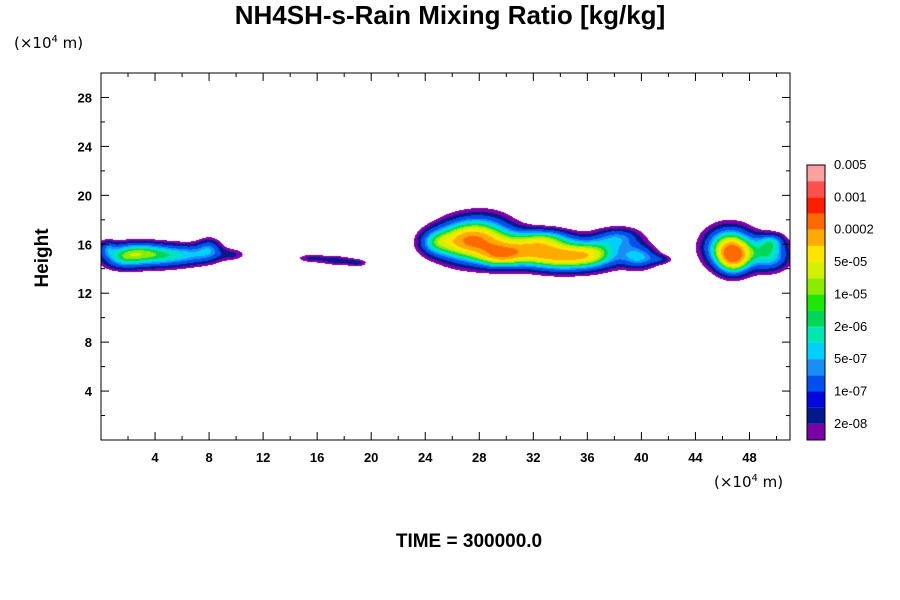  Describe the element at coordinates (850, 261) in the screenshot. I see `colorbar-label: 5e-05` at that location.